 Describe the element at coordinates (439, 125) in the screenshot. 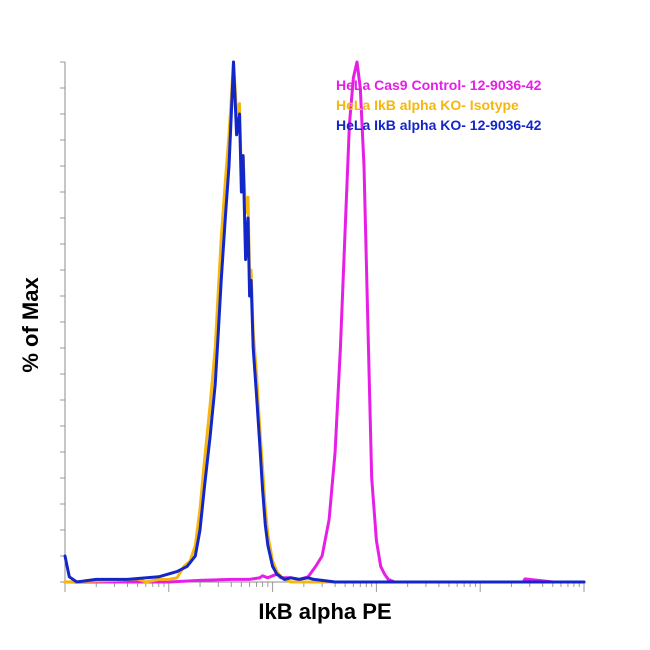

I see `legend-entry-3: HeLa IkB alpha KO- 12-9036-42` at that location.